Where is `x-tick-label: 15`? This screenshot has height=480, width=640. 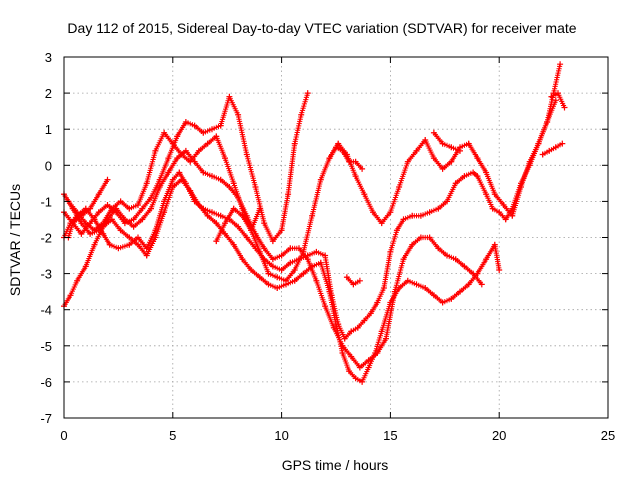
x-tick-label: 15 is located at coordinates (390, 435).